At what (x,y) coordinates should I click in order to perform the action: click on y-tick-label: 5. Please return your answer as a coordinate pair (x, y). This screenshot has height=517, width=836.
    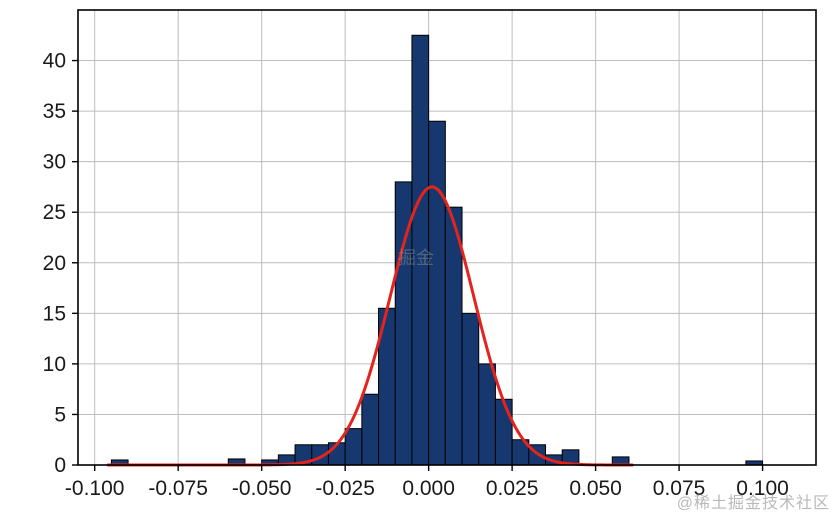
    Looking at the image, I should click on (60, 414).